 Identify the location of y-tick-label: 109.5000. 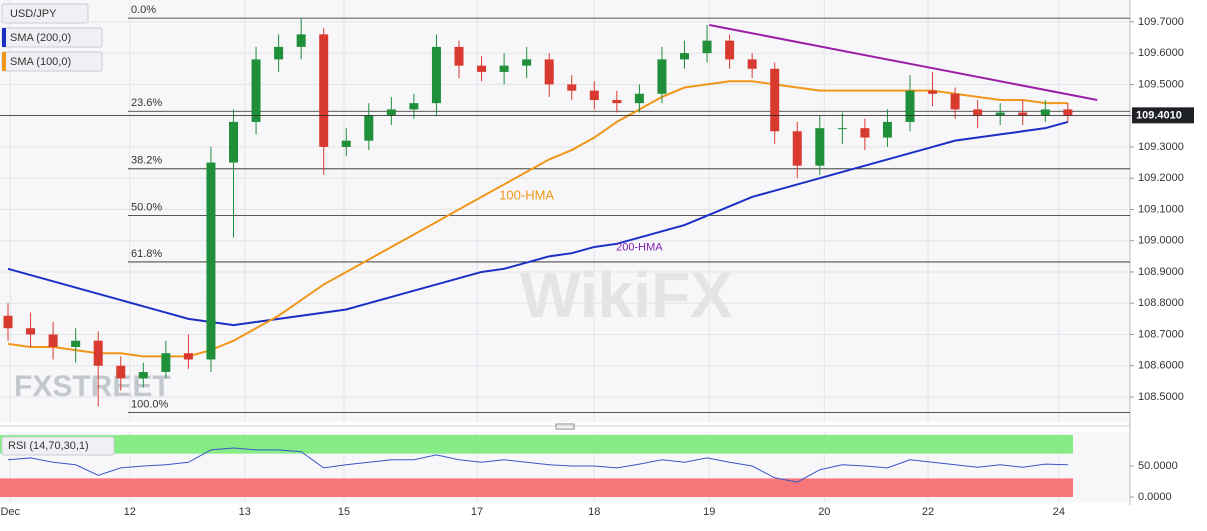
(1161, 84).